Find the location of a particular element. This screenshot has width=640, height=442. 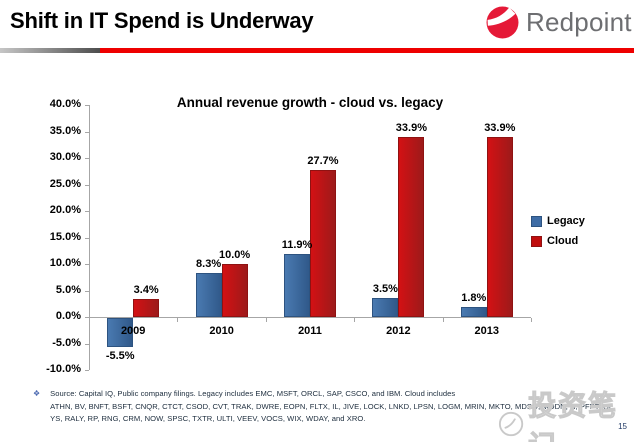

page-title: Shift in IT Spend is Underway is located at coordinates (162, 20).